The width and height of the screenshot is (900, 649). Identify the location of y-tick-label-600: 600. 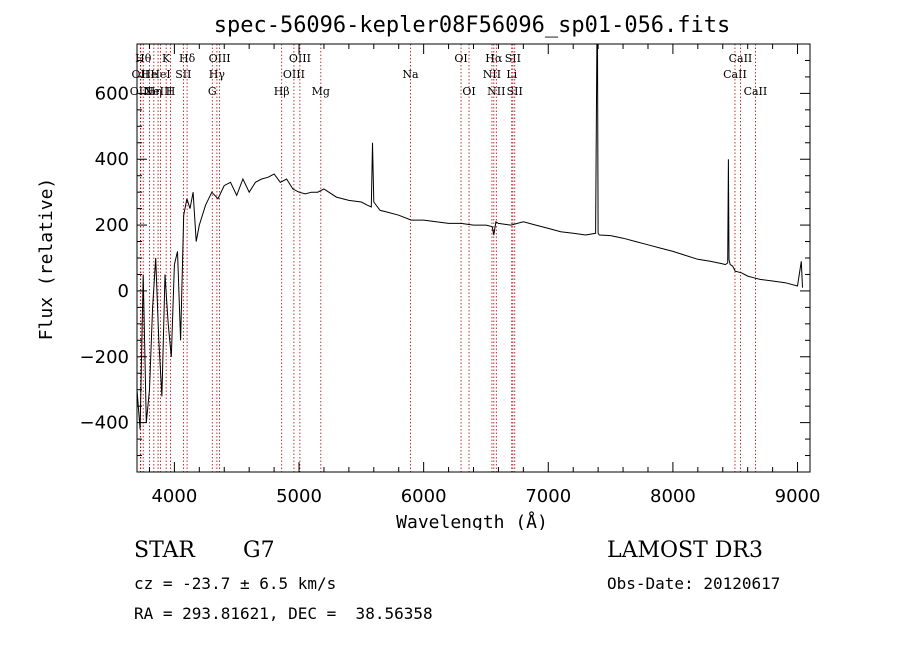
(112, 93).